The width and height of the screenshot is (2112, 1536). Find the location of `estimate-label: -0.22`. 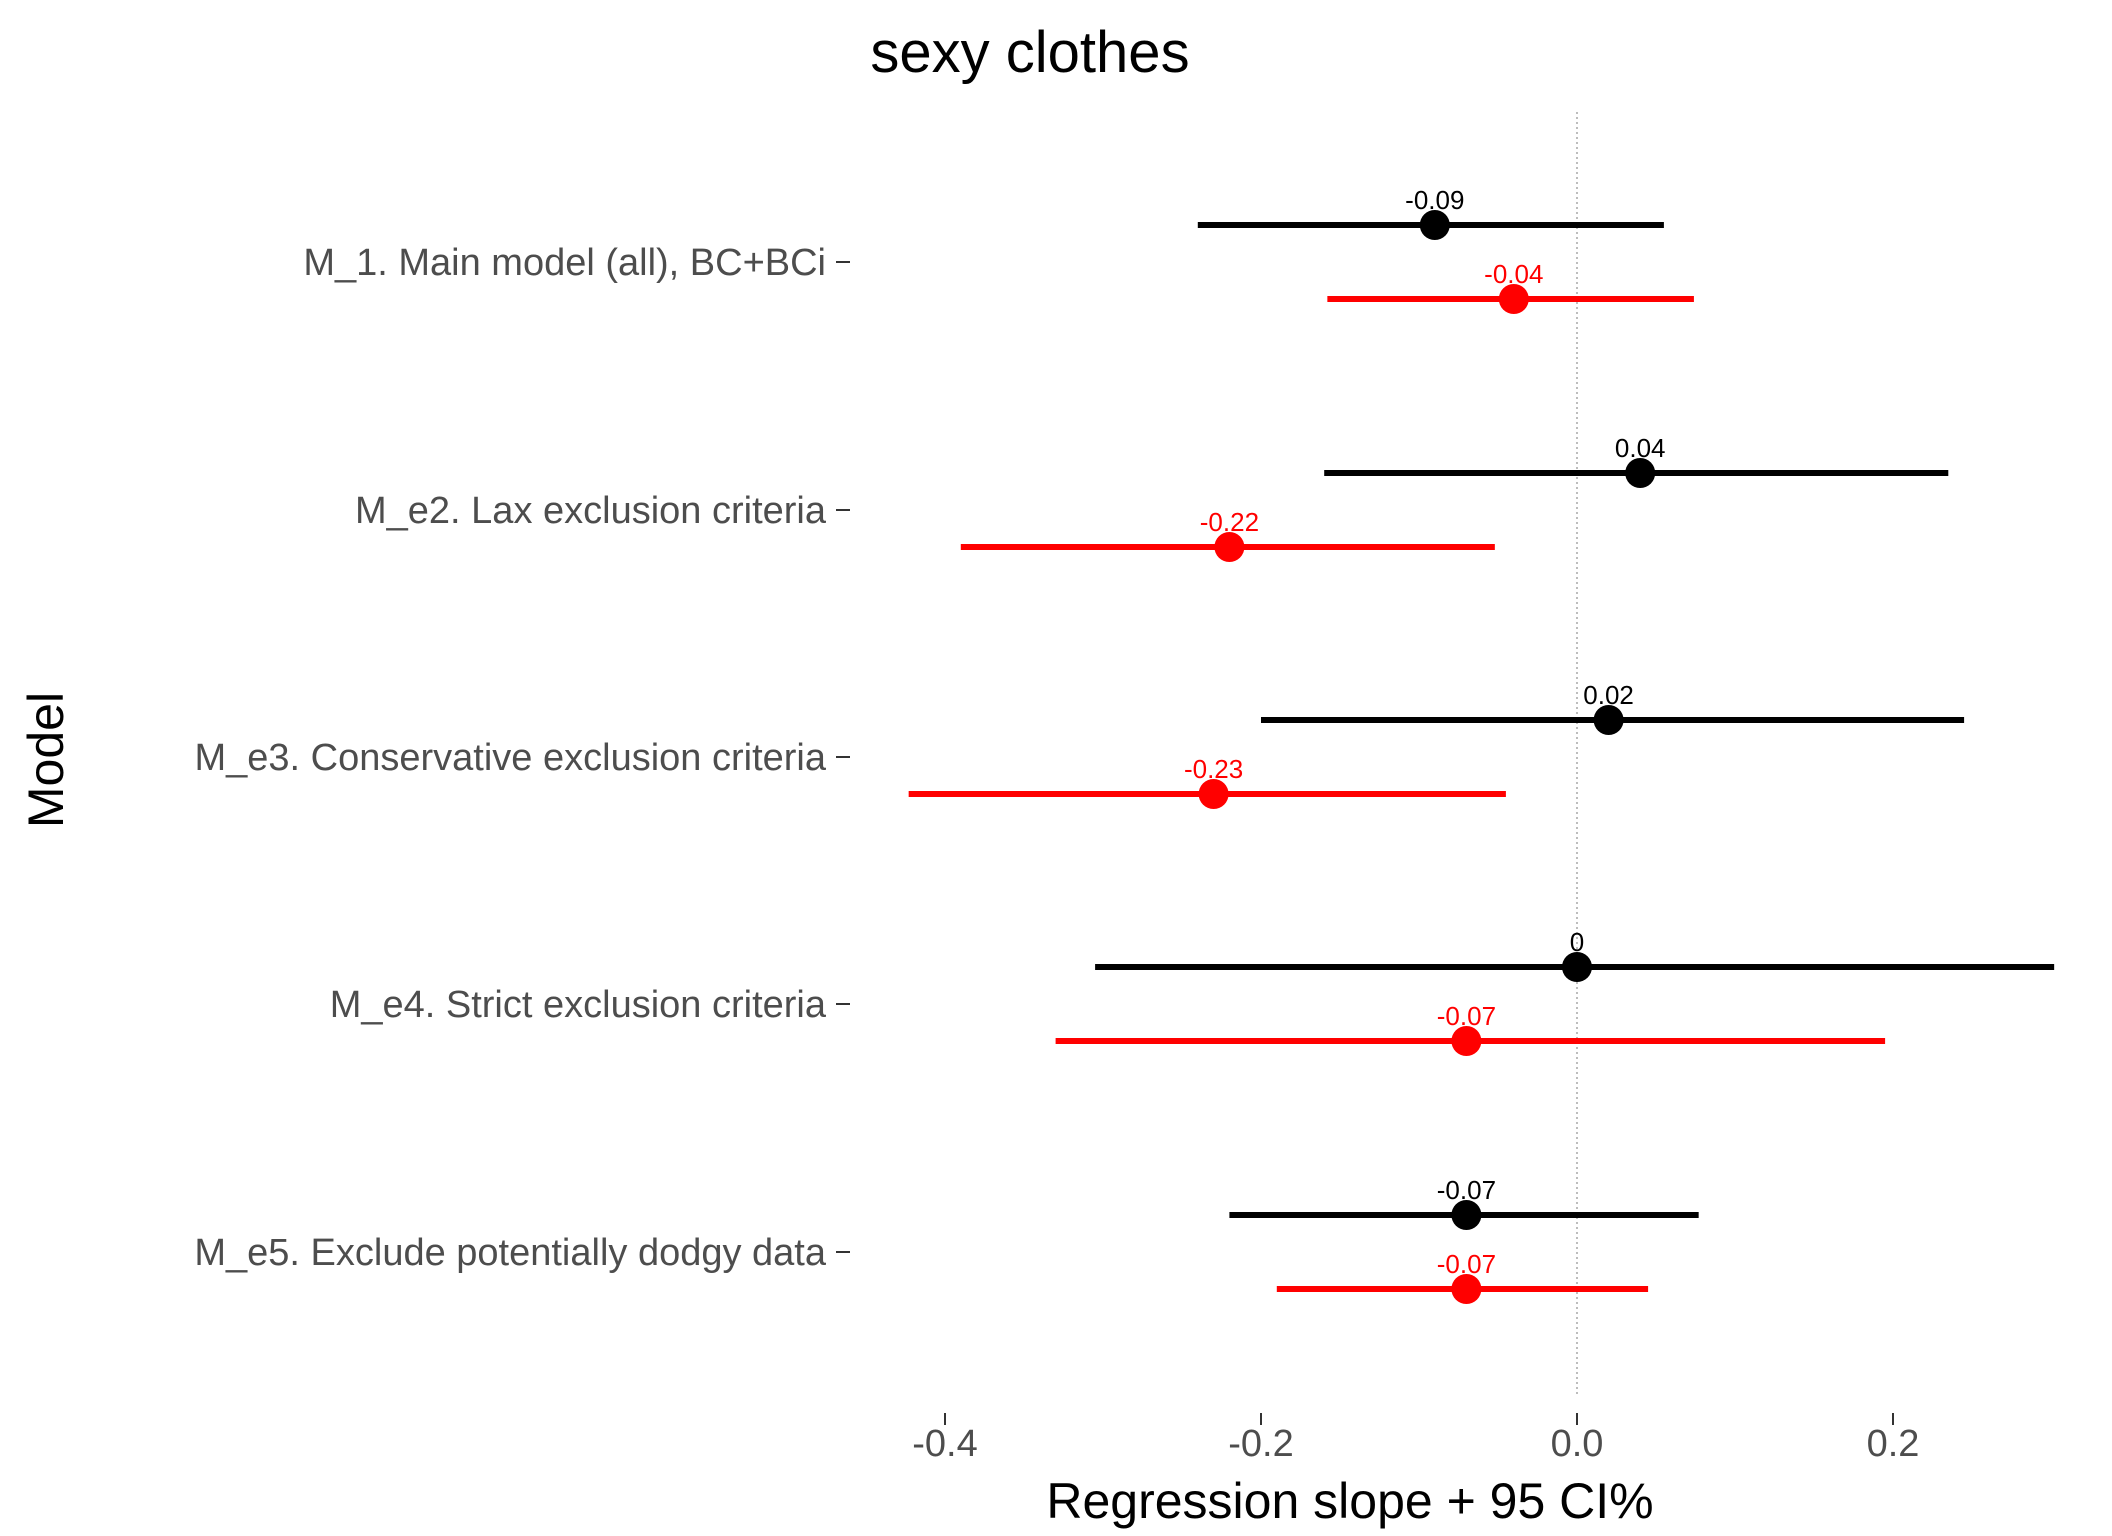

estimate-label: -0.22 is located at coordinates (1229, 522).